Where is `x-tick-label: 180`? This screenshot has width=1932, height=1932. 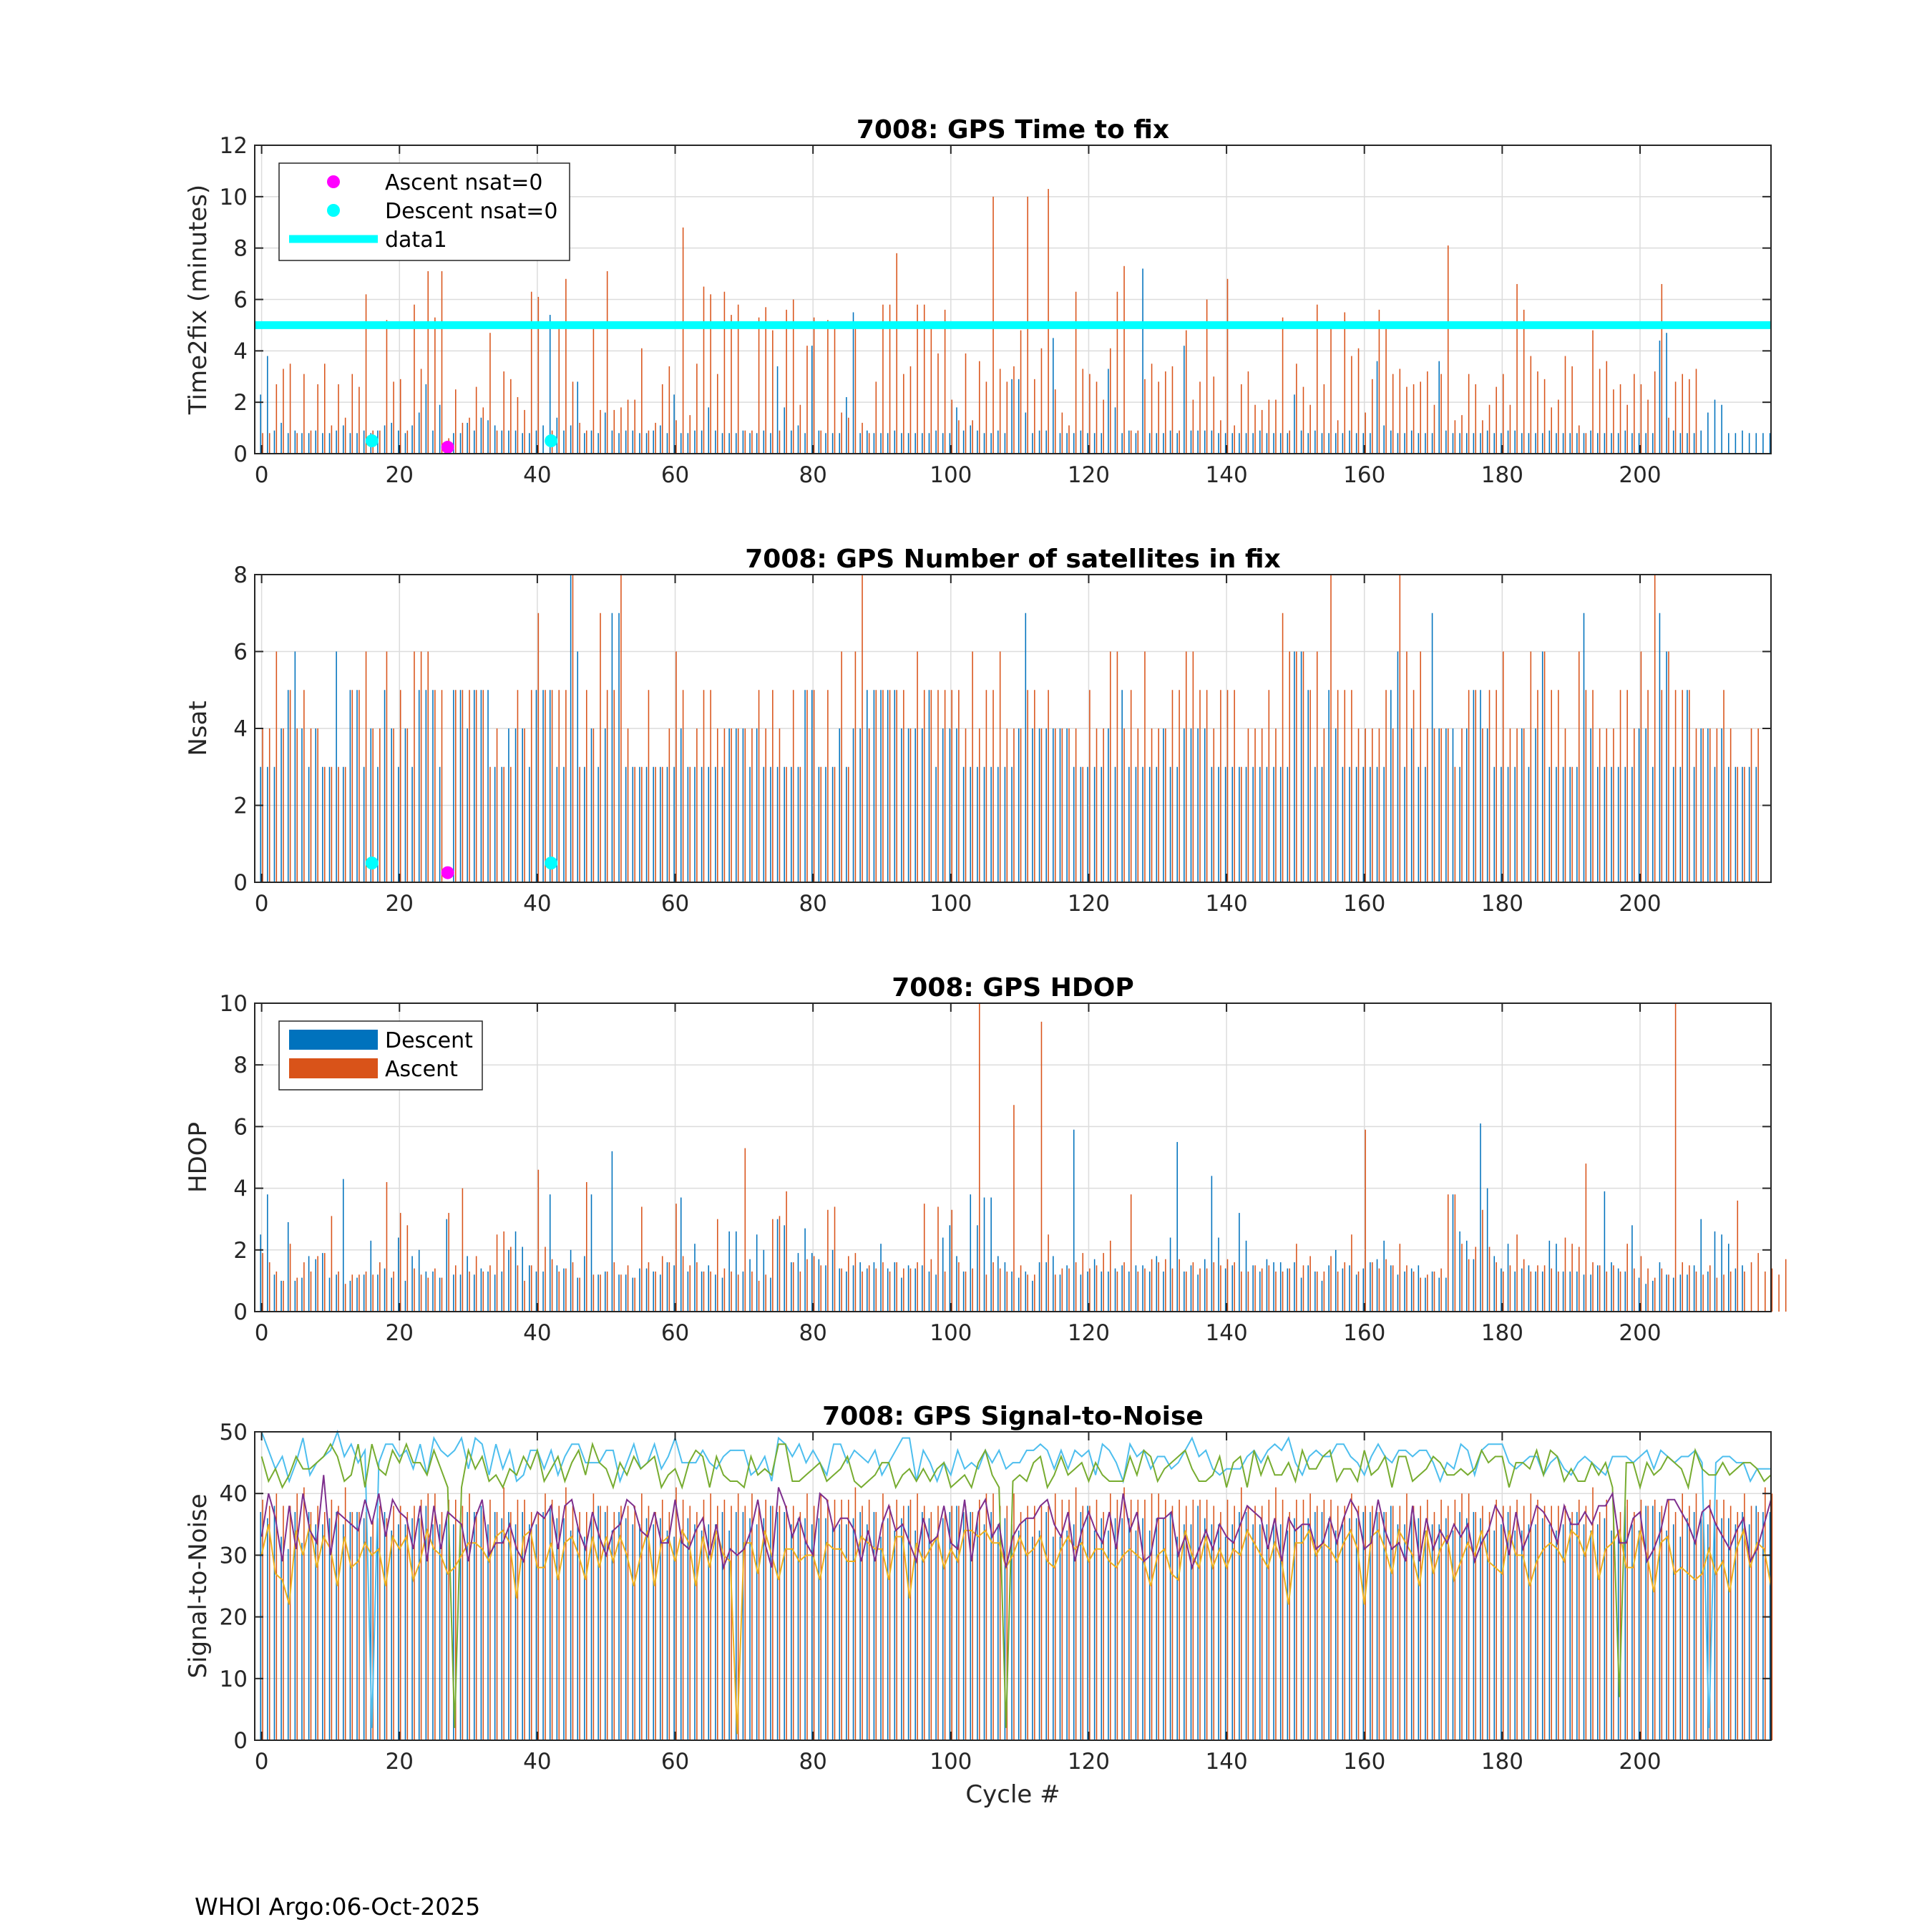
x-tick-label: 180 is located at coordinates (1502, 904).